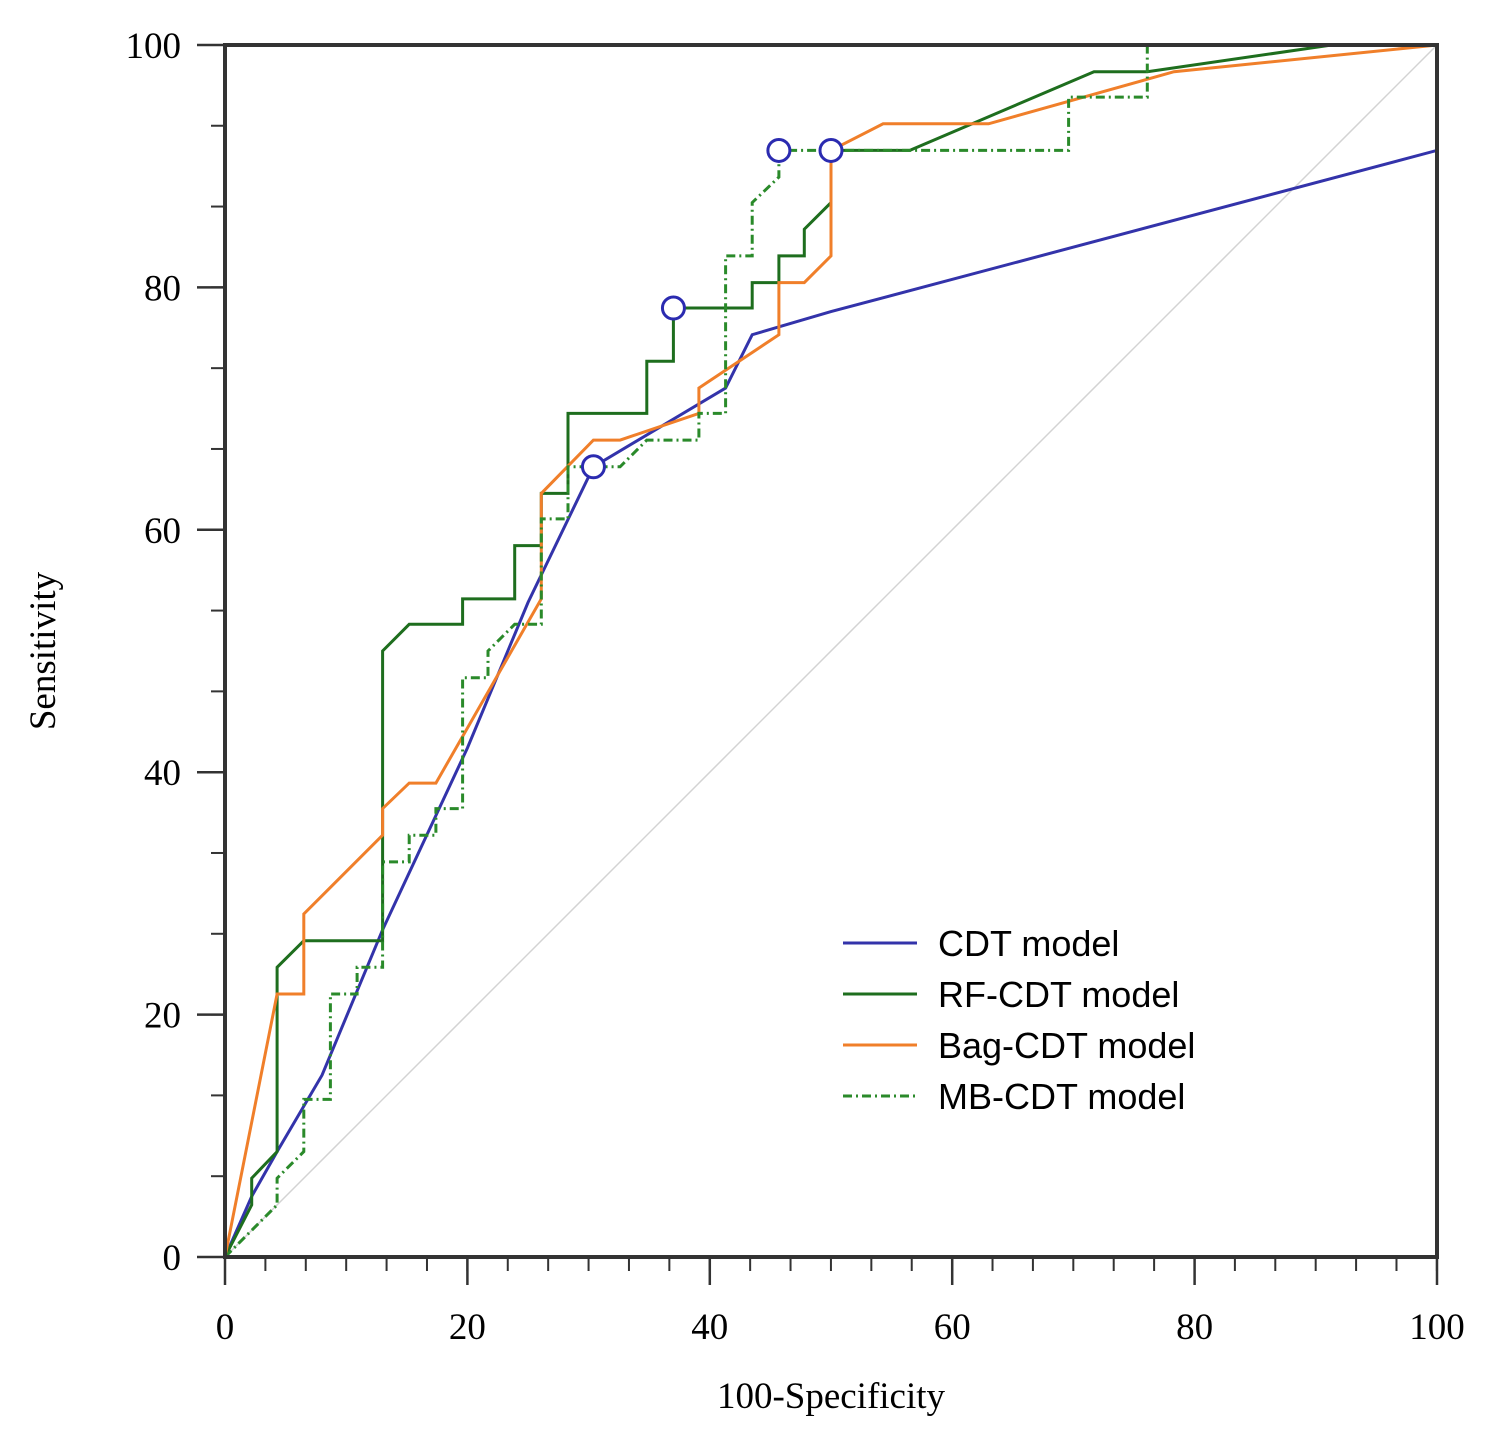 This screenshot has height=1448, width=1493. What do you see at coordinates (162, 773) in the screenshot?
I see `y-tick-label: 40` at bounding box center [162, 773].